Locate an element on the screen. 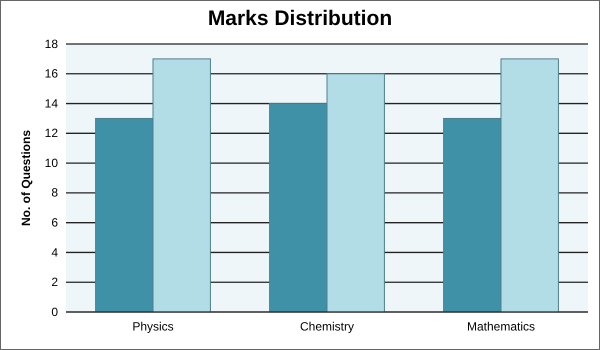 The height and width of the screenshot is (350, 600). y-tick-label: 16 is located at coordinates (51, 73).